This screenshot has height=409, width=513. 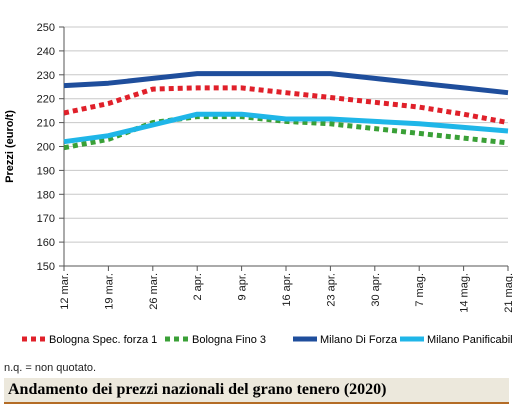 What do you see at coordinates (470, 340) in the screenshot?
I see `legend-label-milano-panificabile: Milano Panificabile` at bounding box center [470, 340].